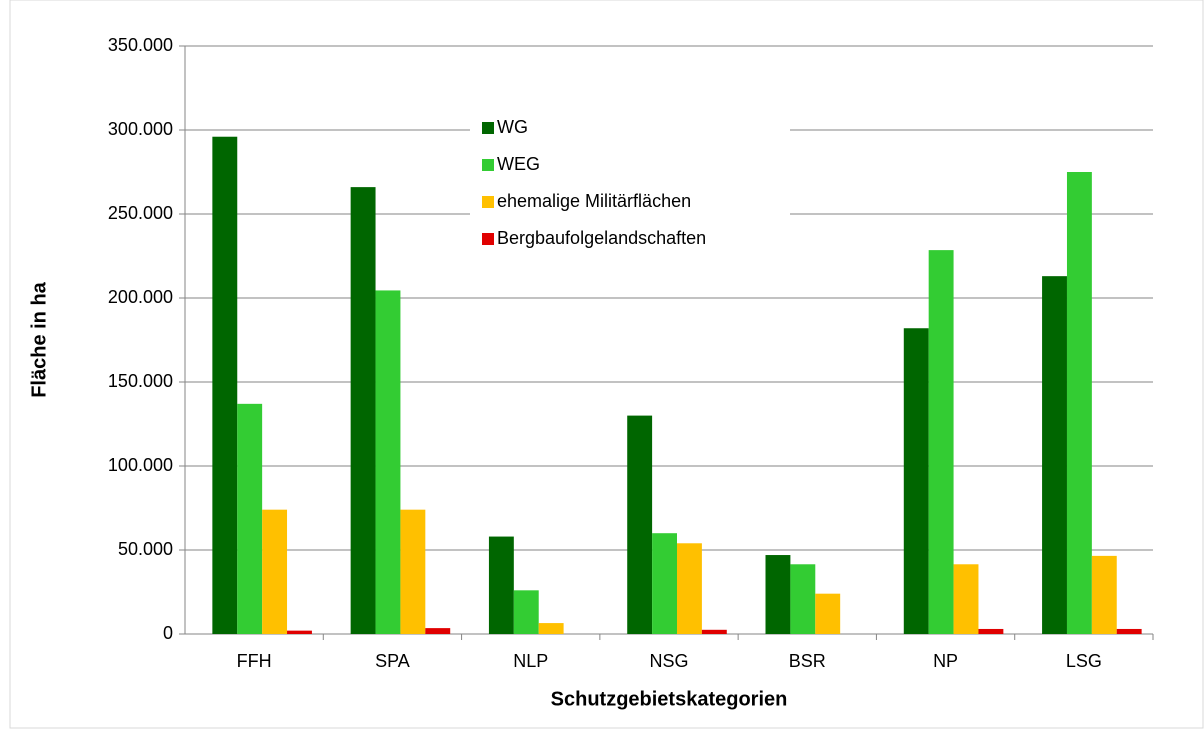 This screenshot has height=729, width=1204. Describe the element at coordinates (140, 381) in the screenshot. I see `y-tick-label: 150.000` at that location.